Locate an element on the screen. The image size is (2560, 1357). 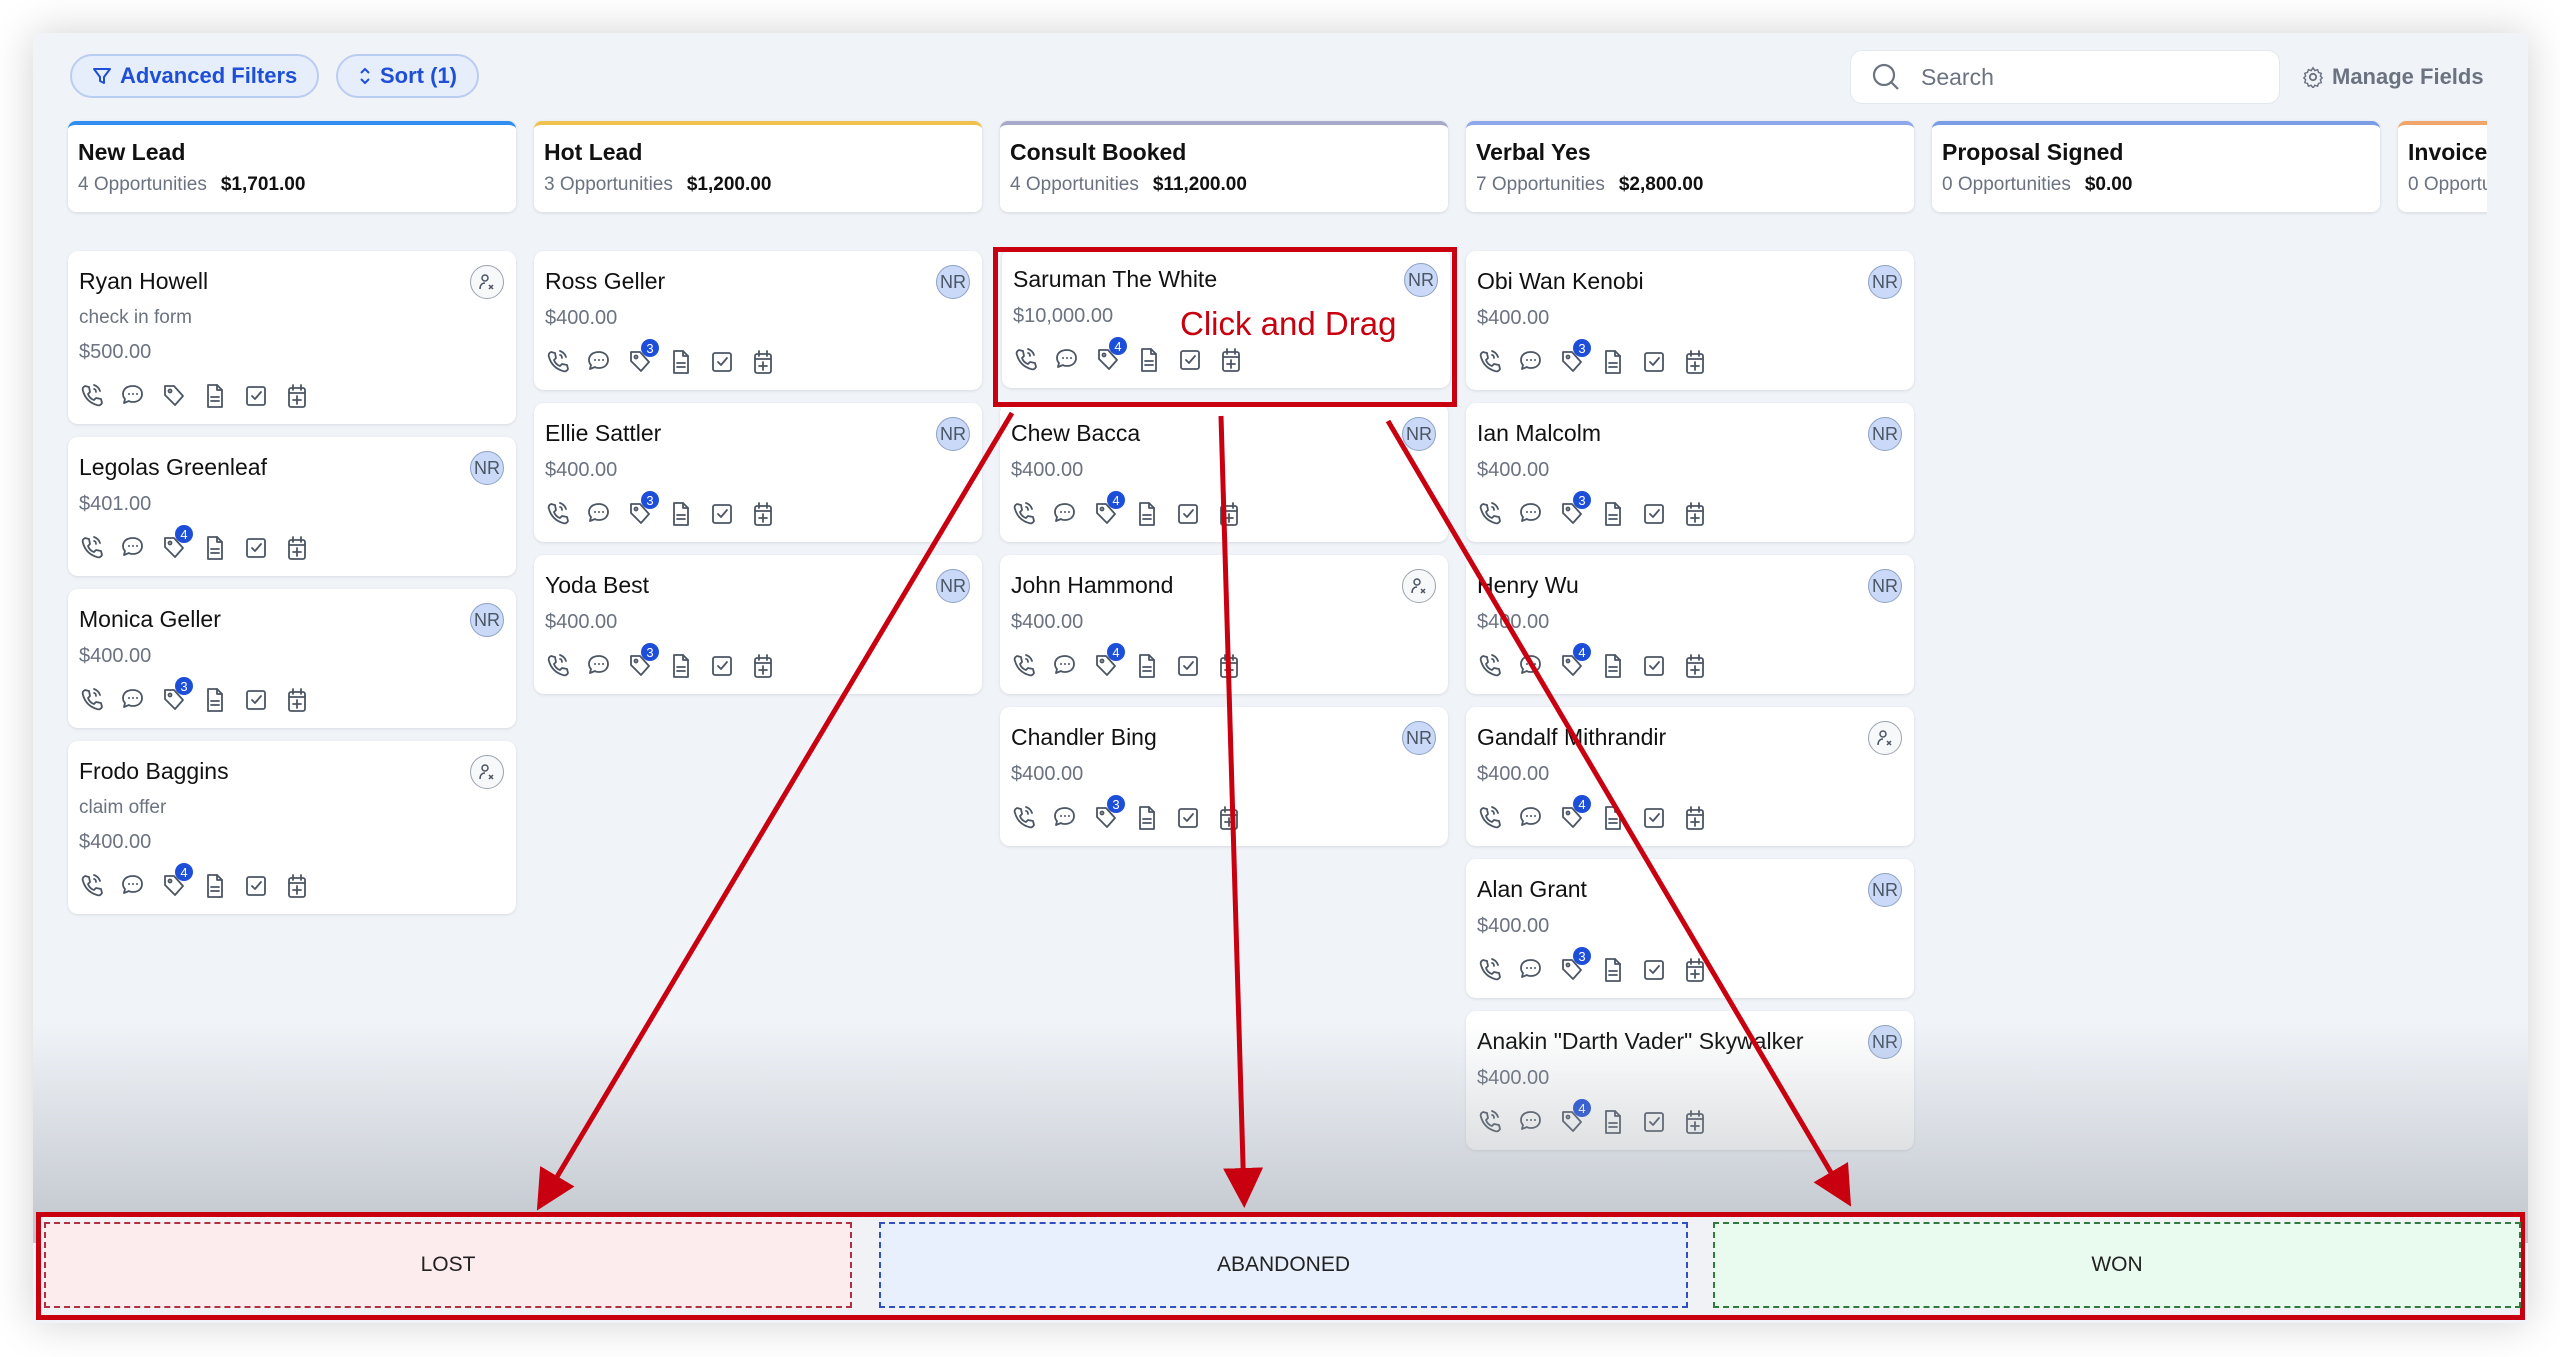
opportunity-card: Frodo Baggins claim offer $400.00 4 is located at coordinates (292, 827).